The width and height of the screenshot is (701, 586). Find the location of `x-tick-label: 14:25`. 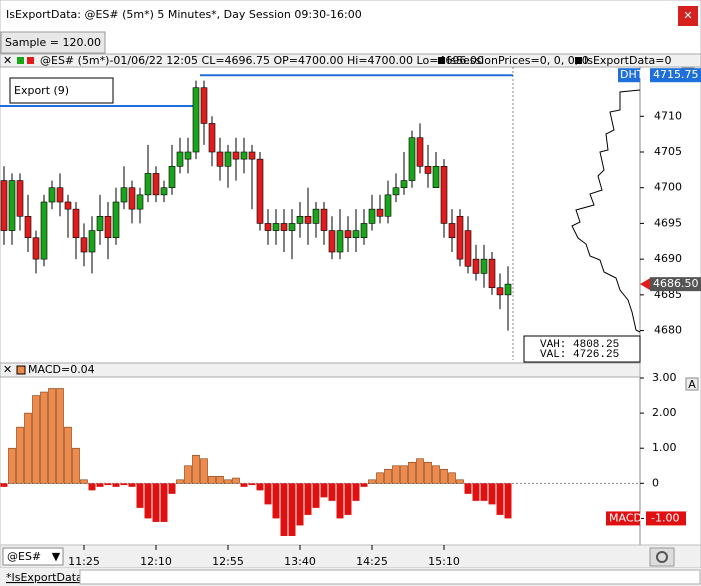

x-tick-label: 14:25 is located at coordinates (372, 561).